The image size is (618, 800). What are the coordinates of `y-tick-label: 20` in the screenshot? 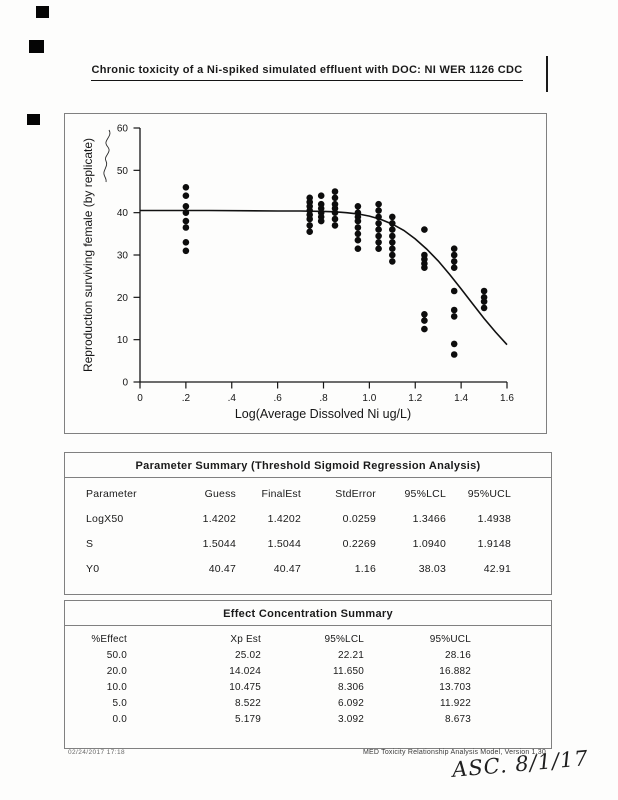 It's located at (123, 298).